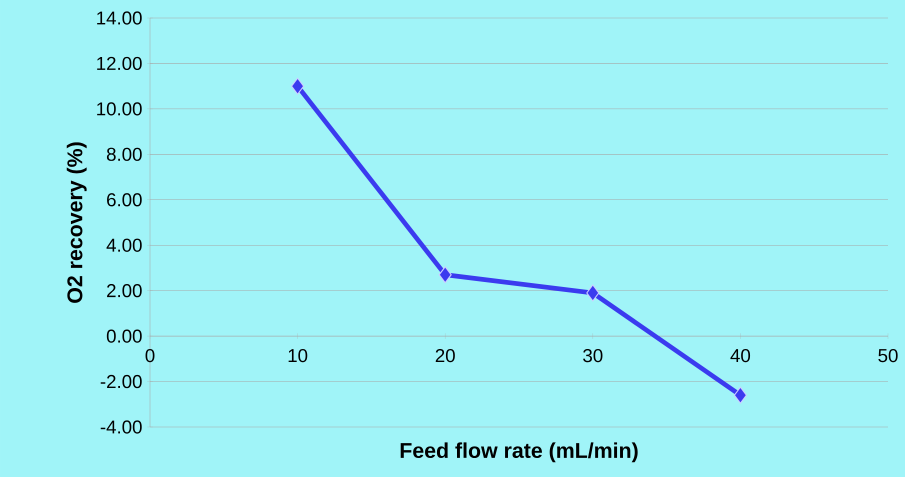 This screenshot has width=905, height=477. Describe the element at coordinates (150, 355) in the screenshot. I see `x-tick-label: 0` at that location.